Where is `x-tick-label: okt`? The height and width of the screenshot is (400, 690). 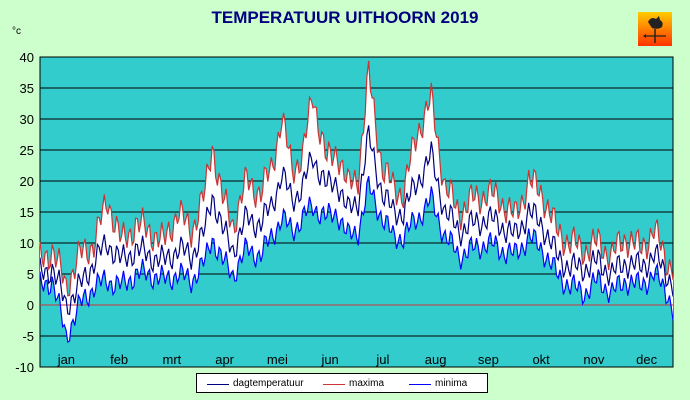 x-tick-label: okt is located at coordinates (541, 359).